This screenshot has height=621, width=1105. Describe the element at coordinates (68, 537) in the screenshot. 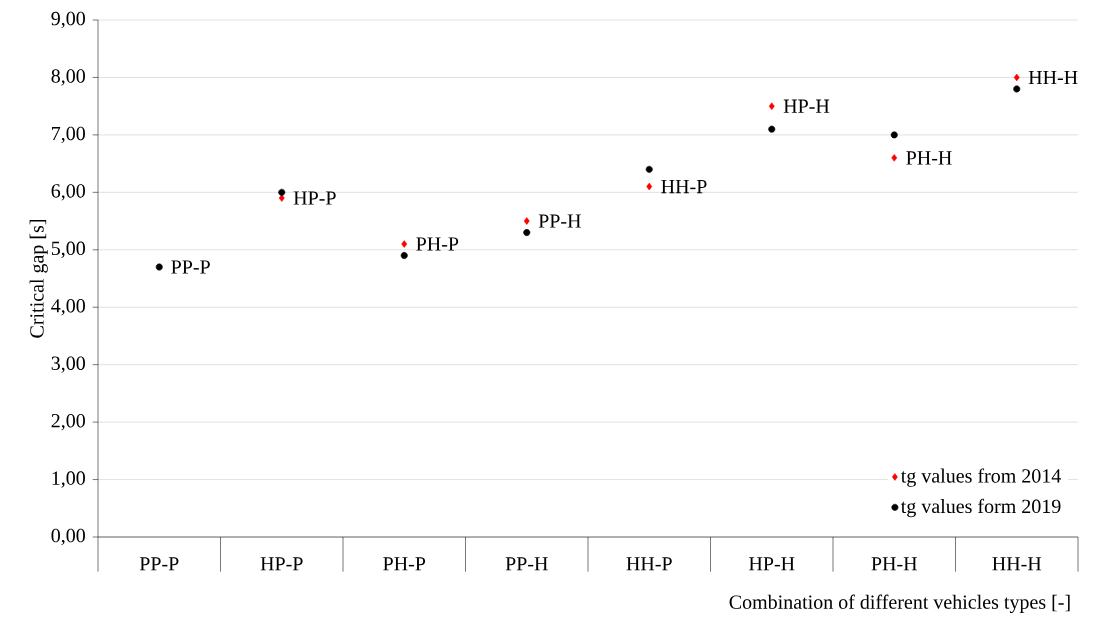

I see `y-tick-label: 0,00` at that location.